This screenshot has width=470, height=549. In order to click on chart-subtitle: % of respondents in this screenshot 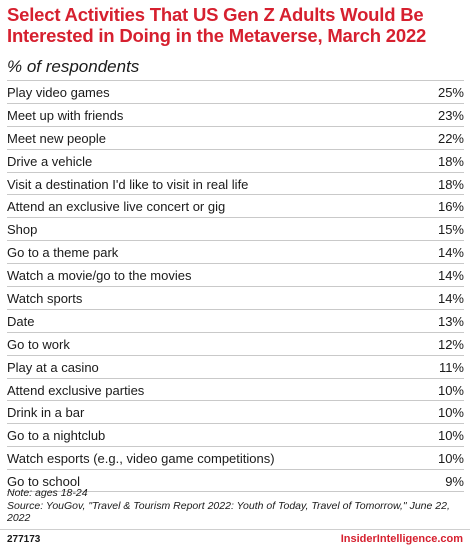, I will do `click(73, 66)`.